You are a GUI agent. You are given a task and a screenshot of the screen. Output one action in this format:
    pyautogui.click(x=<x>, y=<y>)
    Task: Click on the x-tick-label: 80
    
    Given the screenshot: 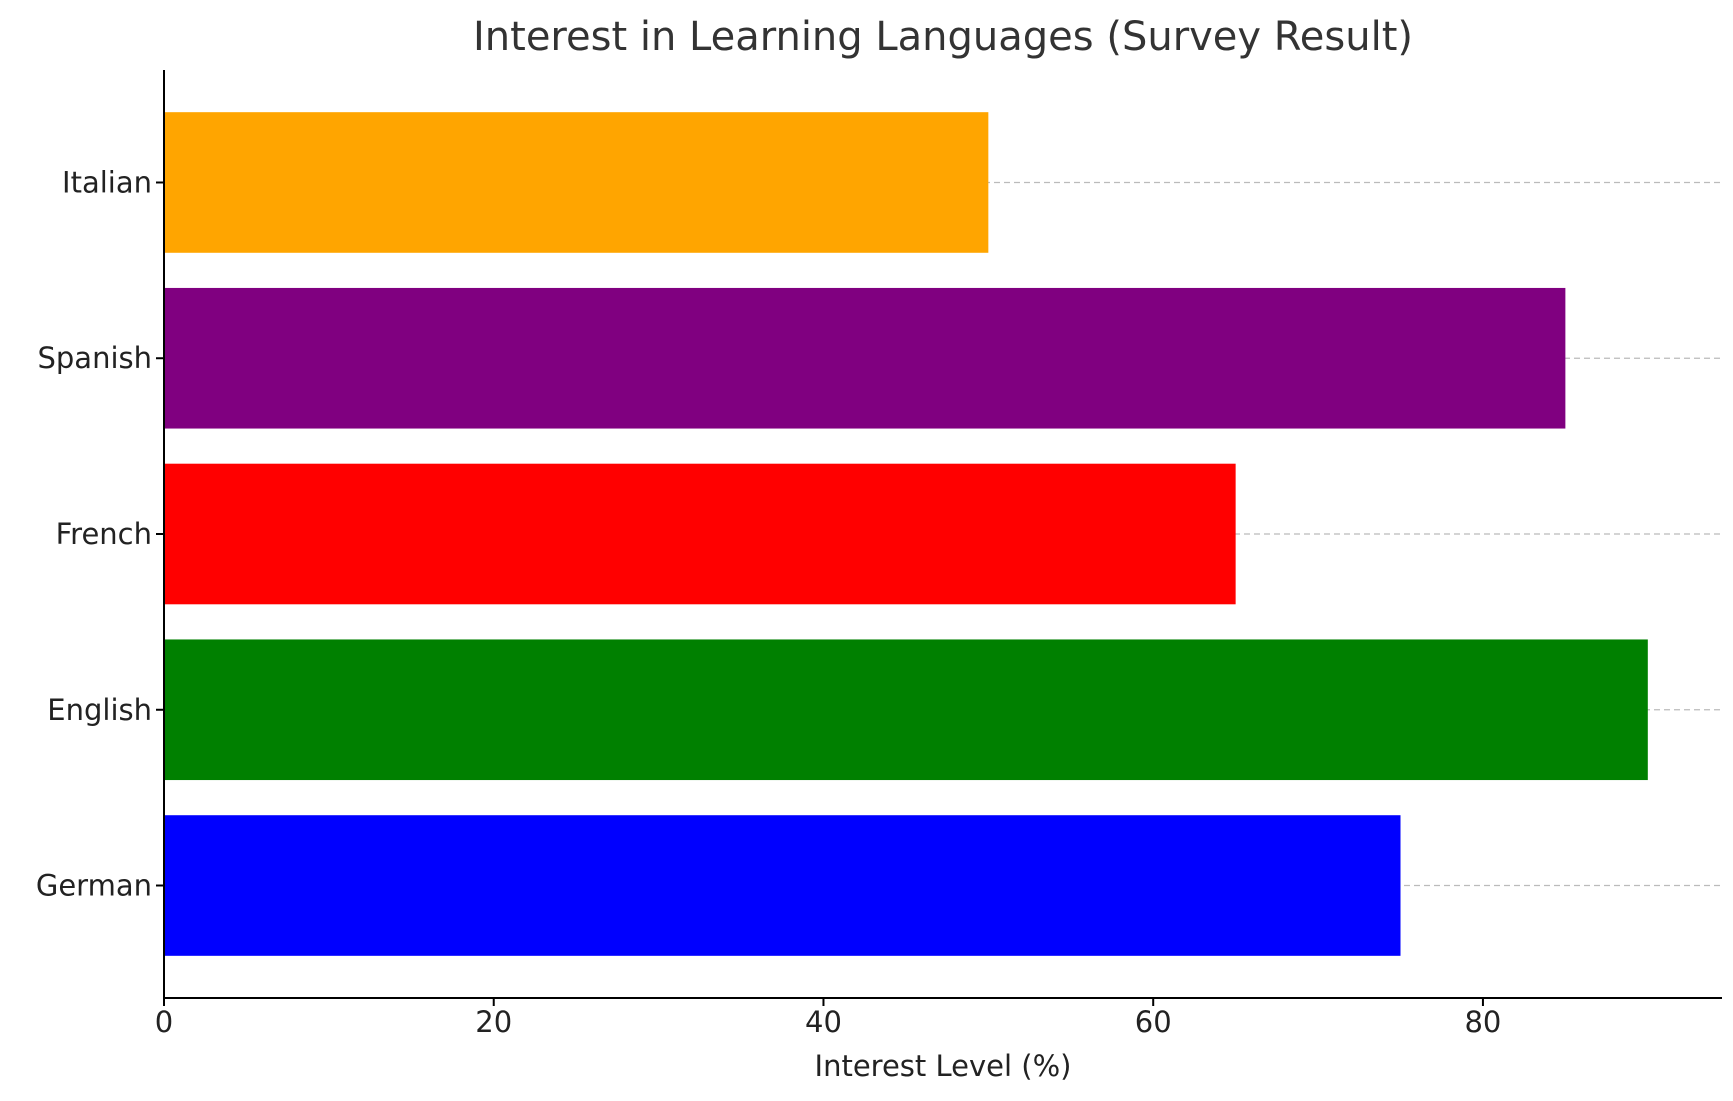 What is the action you would take?
    pyautogui.click(x=1482, y=1022)
    